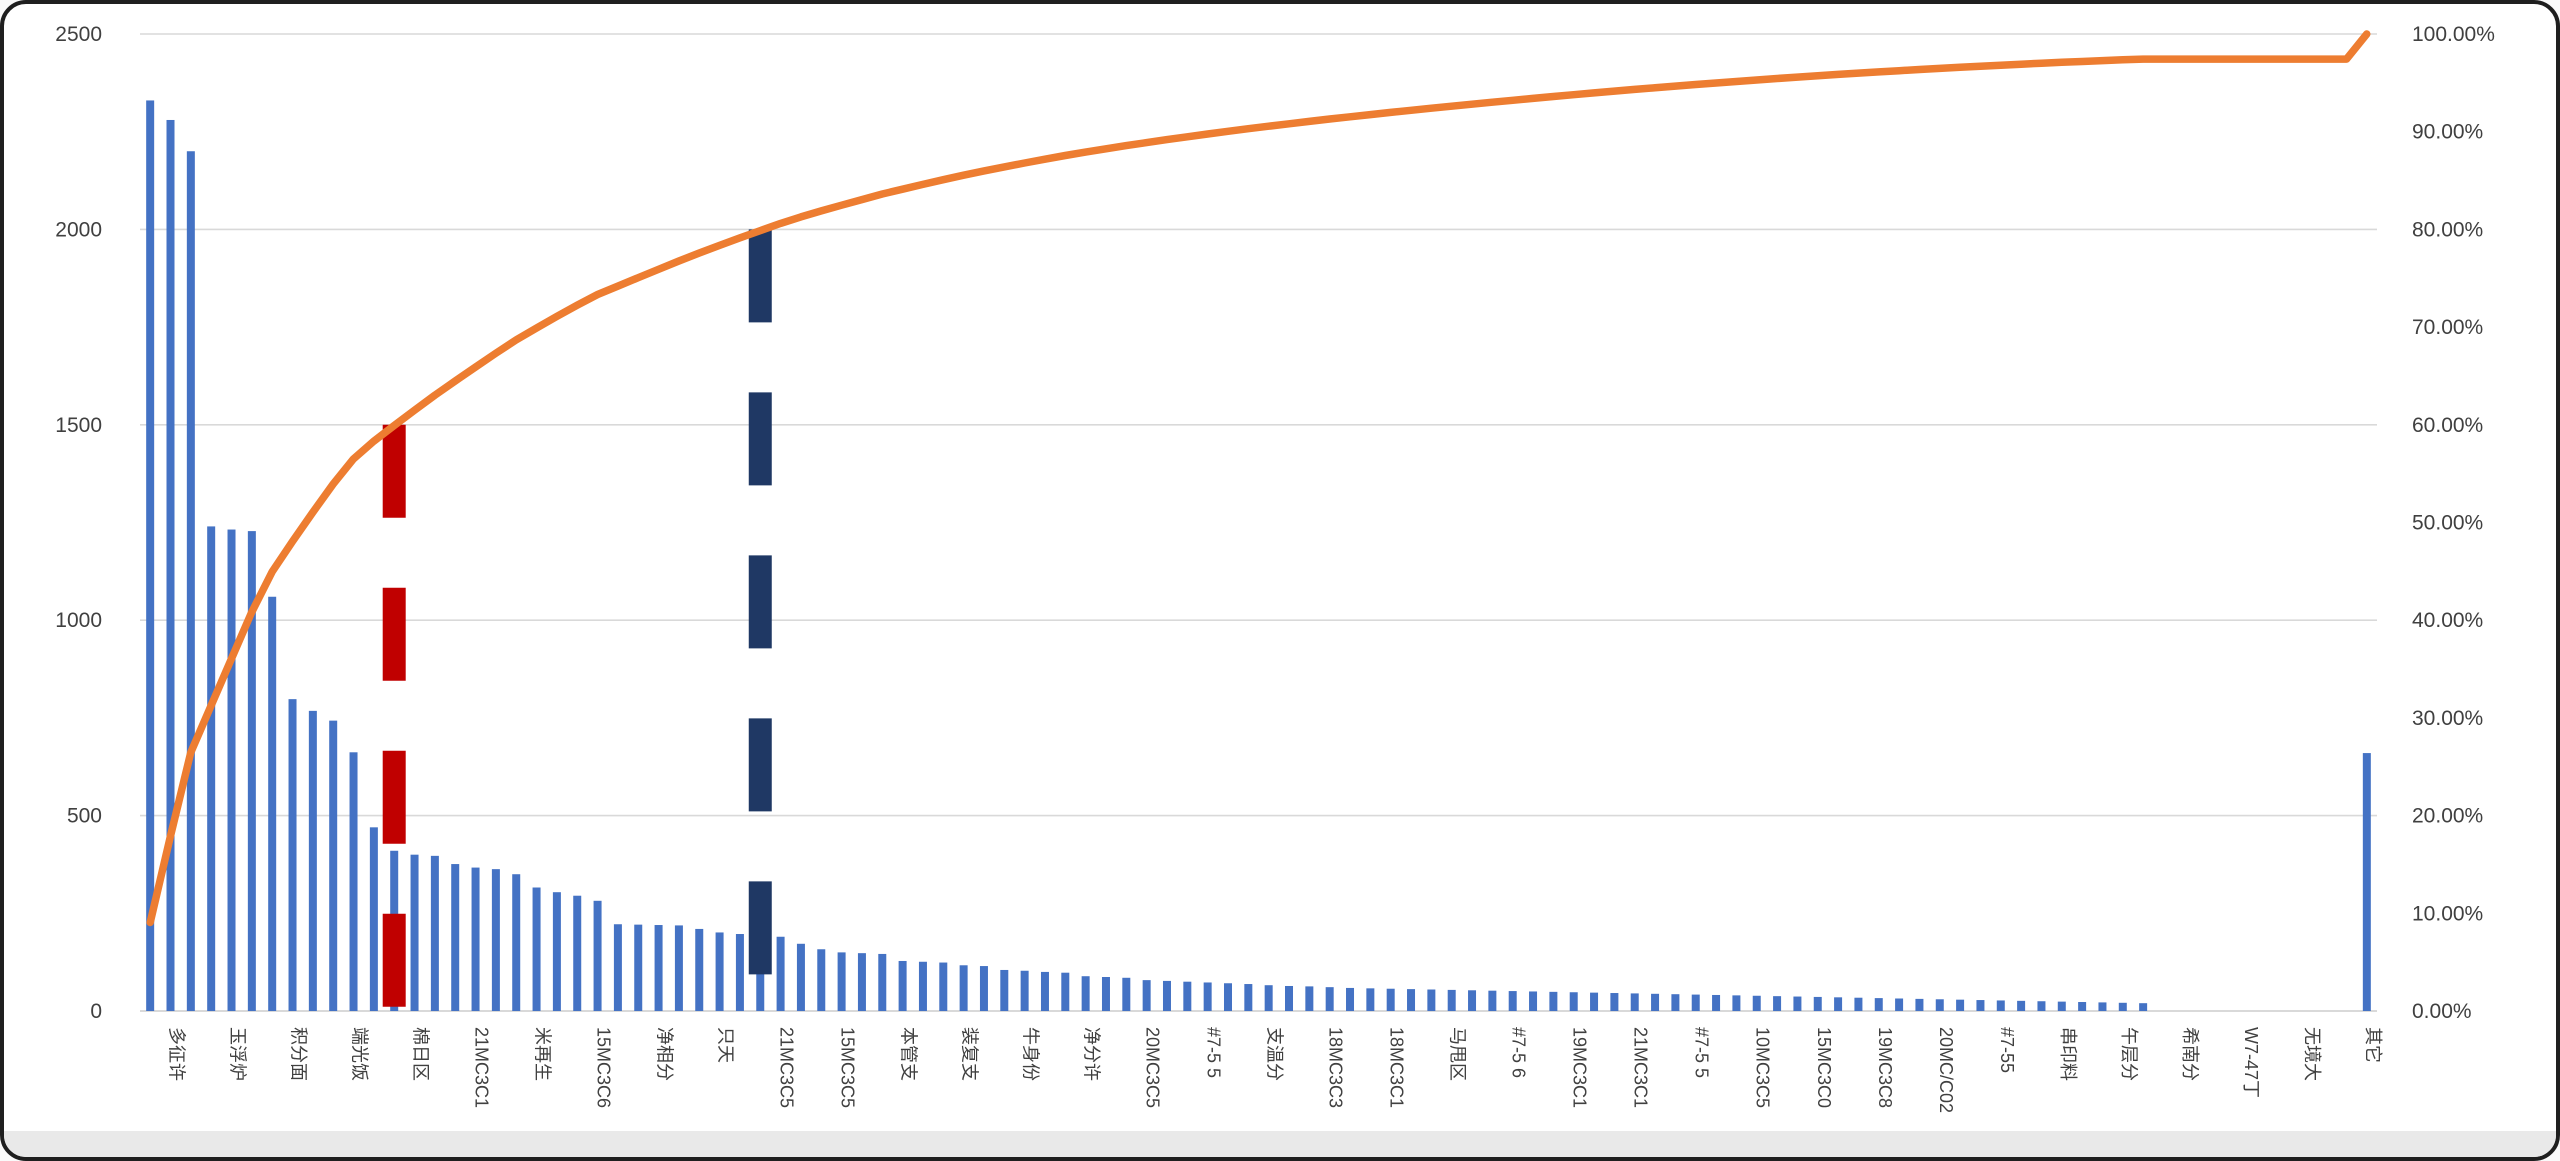 This screenshot has height=1161, width=2560. Describe the element at coordinates (1946, 1070) in the screenshot. I see `x-axis-label: 20MC/C02` at that location.